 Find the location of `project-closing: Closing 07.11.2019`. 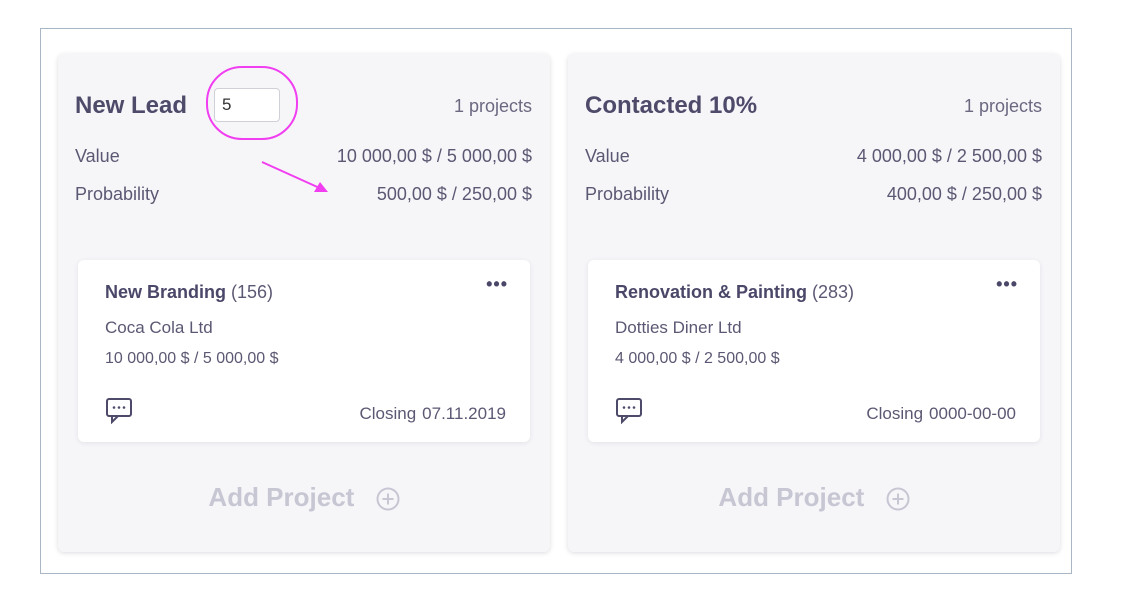

project-closing: Closing 07.11.2019 is located at coordinates (432, 414).